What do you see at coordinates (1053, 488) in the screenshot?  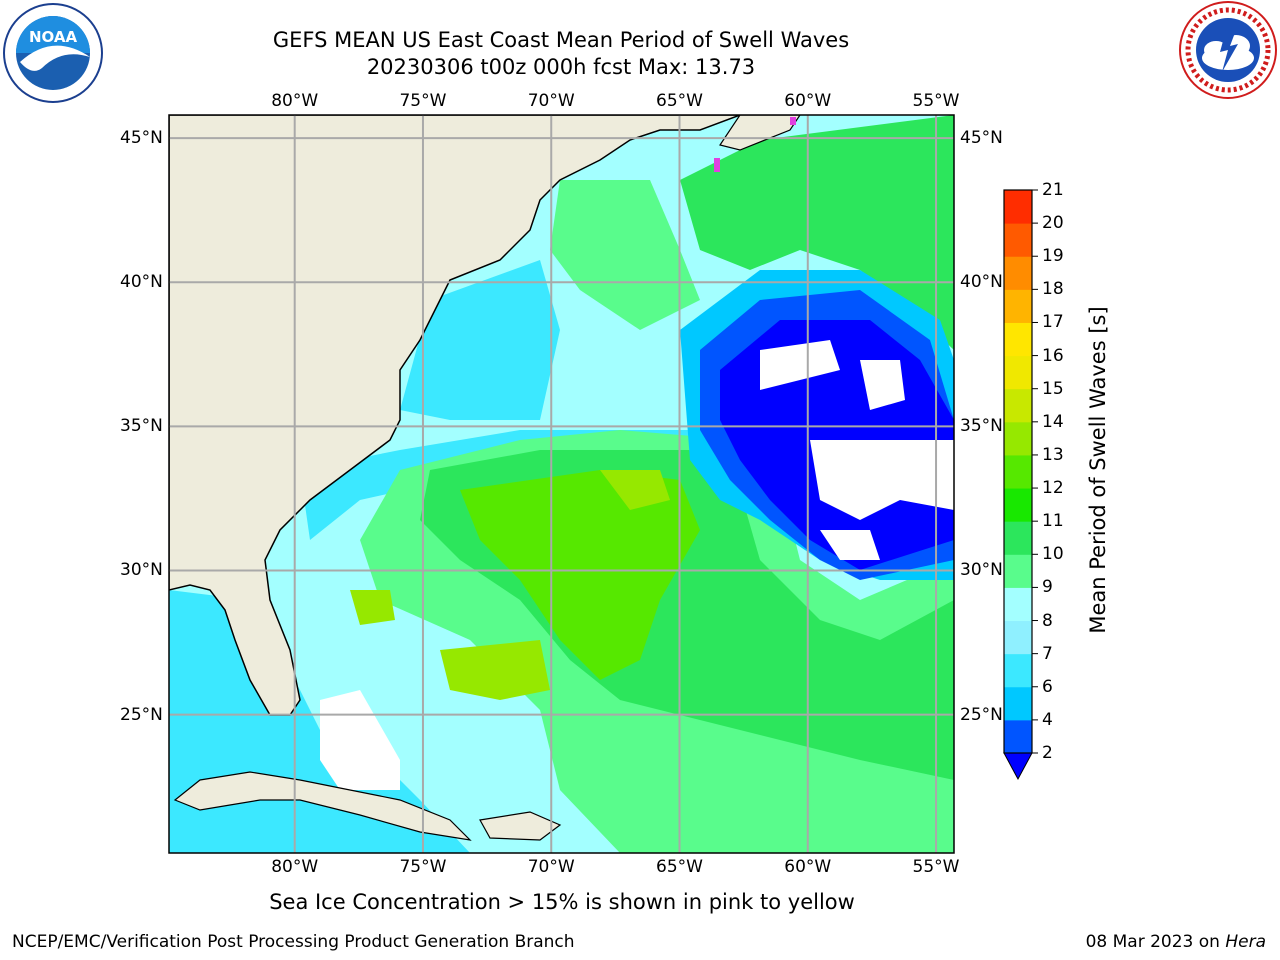 I see `colorbar-tick-label: 12` at bounding box center [1053, 488].